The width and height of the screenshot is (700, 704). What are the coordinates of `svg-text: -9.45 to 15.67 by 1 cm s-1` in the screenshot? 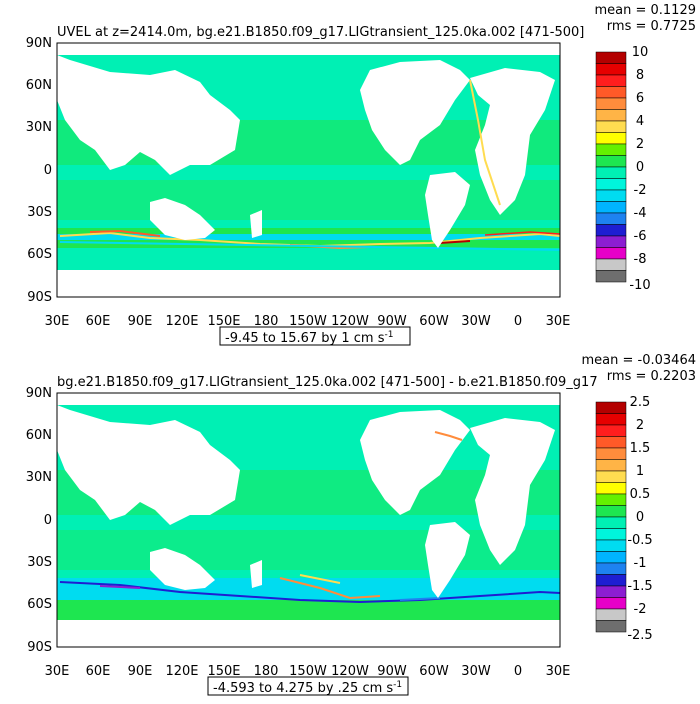 It's located at (309, 338).